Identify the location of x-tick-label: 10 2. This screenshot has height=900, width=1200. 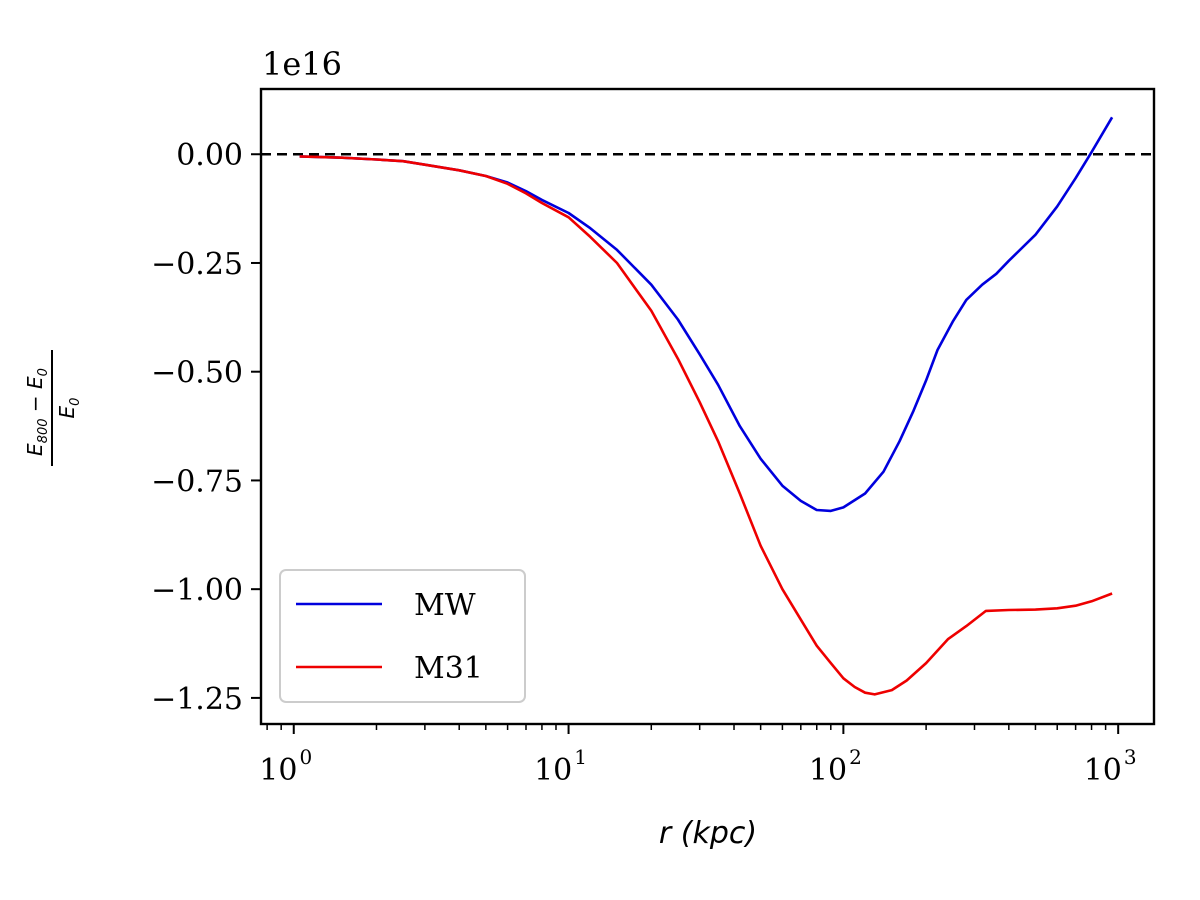
(835, 766).